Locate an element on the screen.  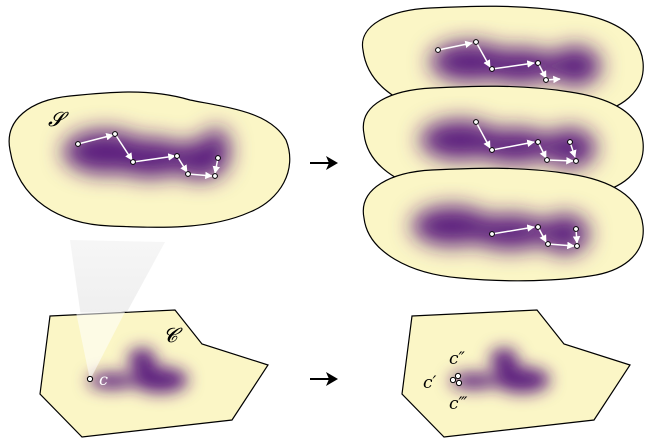
point-c-prime is located at coordinates (453, 380).